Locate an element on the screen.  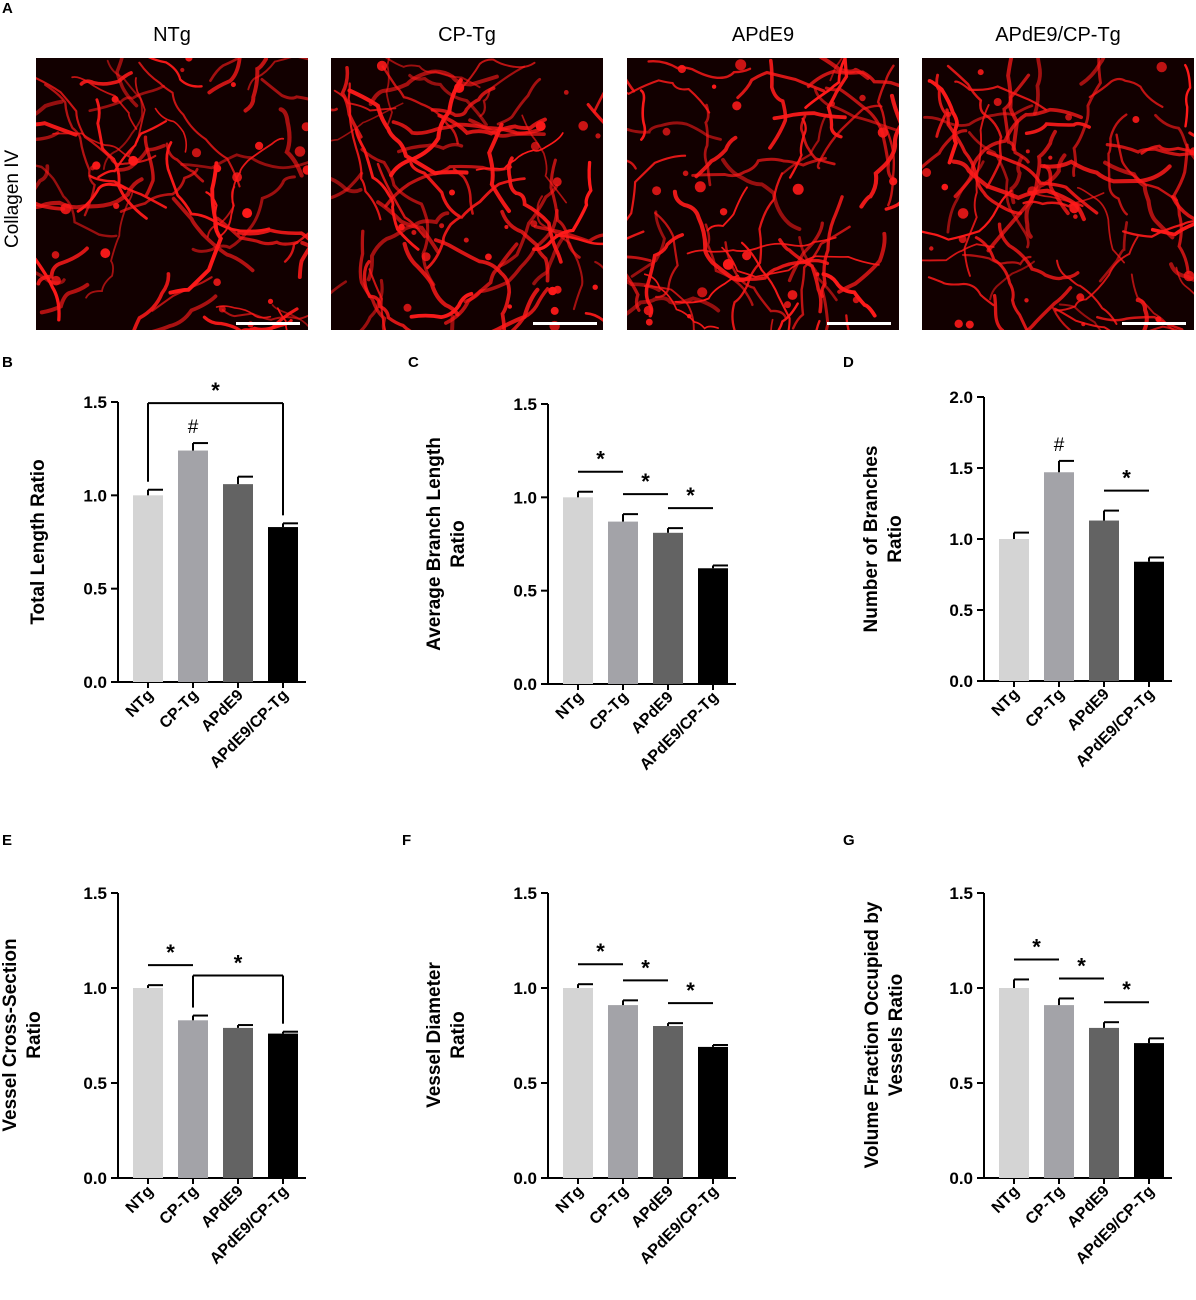
bar-ntg is located at coordinates (578, 1083).